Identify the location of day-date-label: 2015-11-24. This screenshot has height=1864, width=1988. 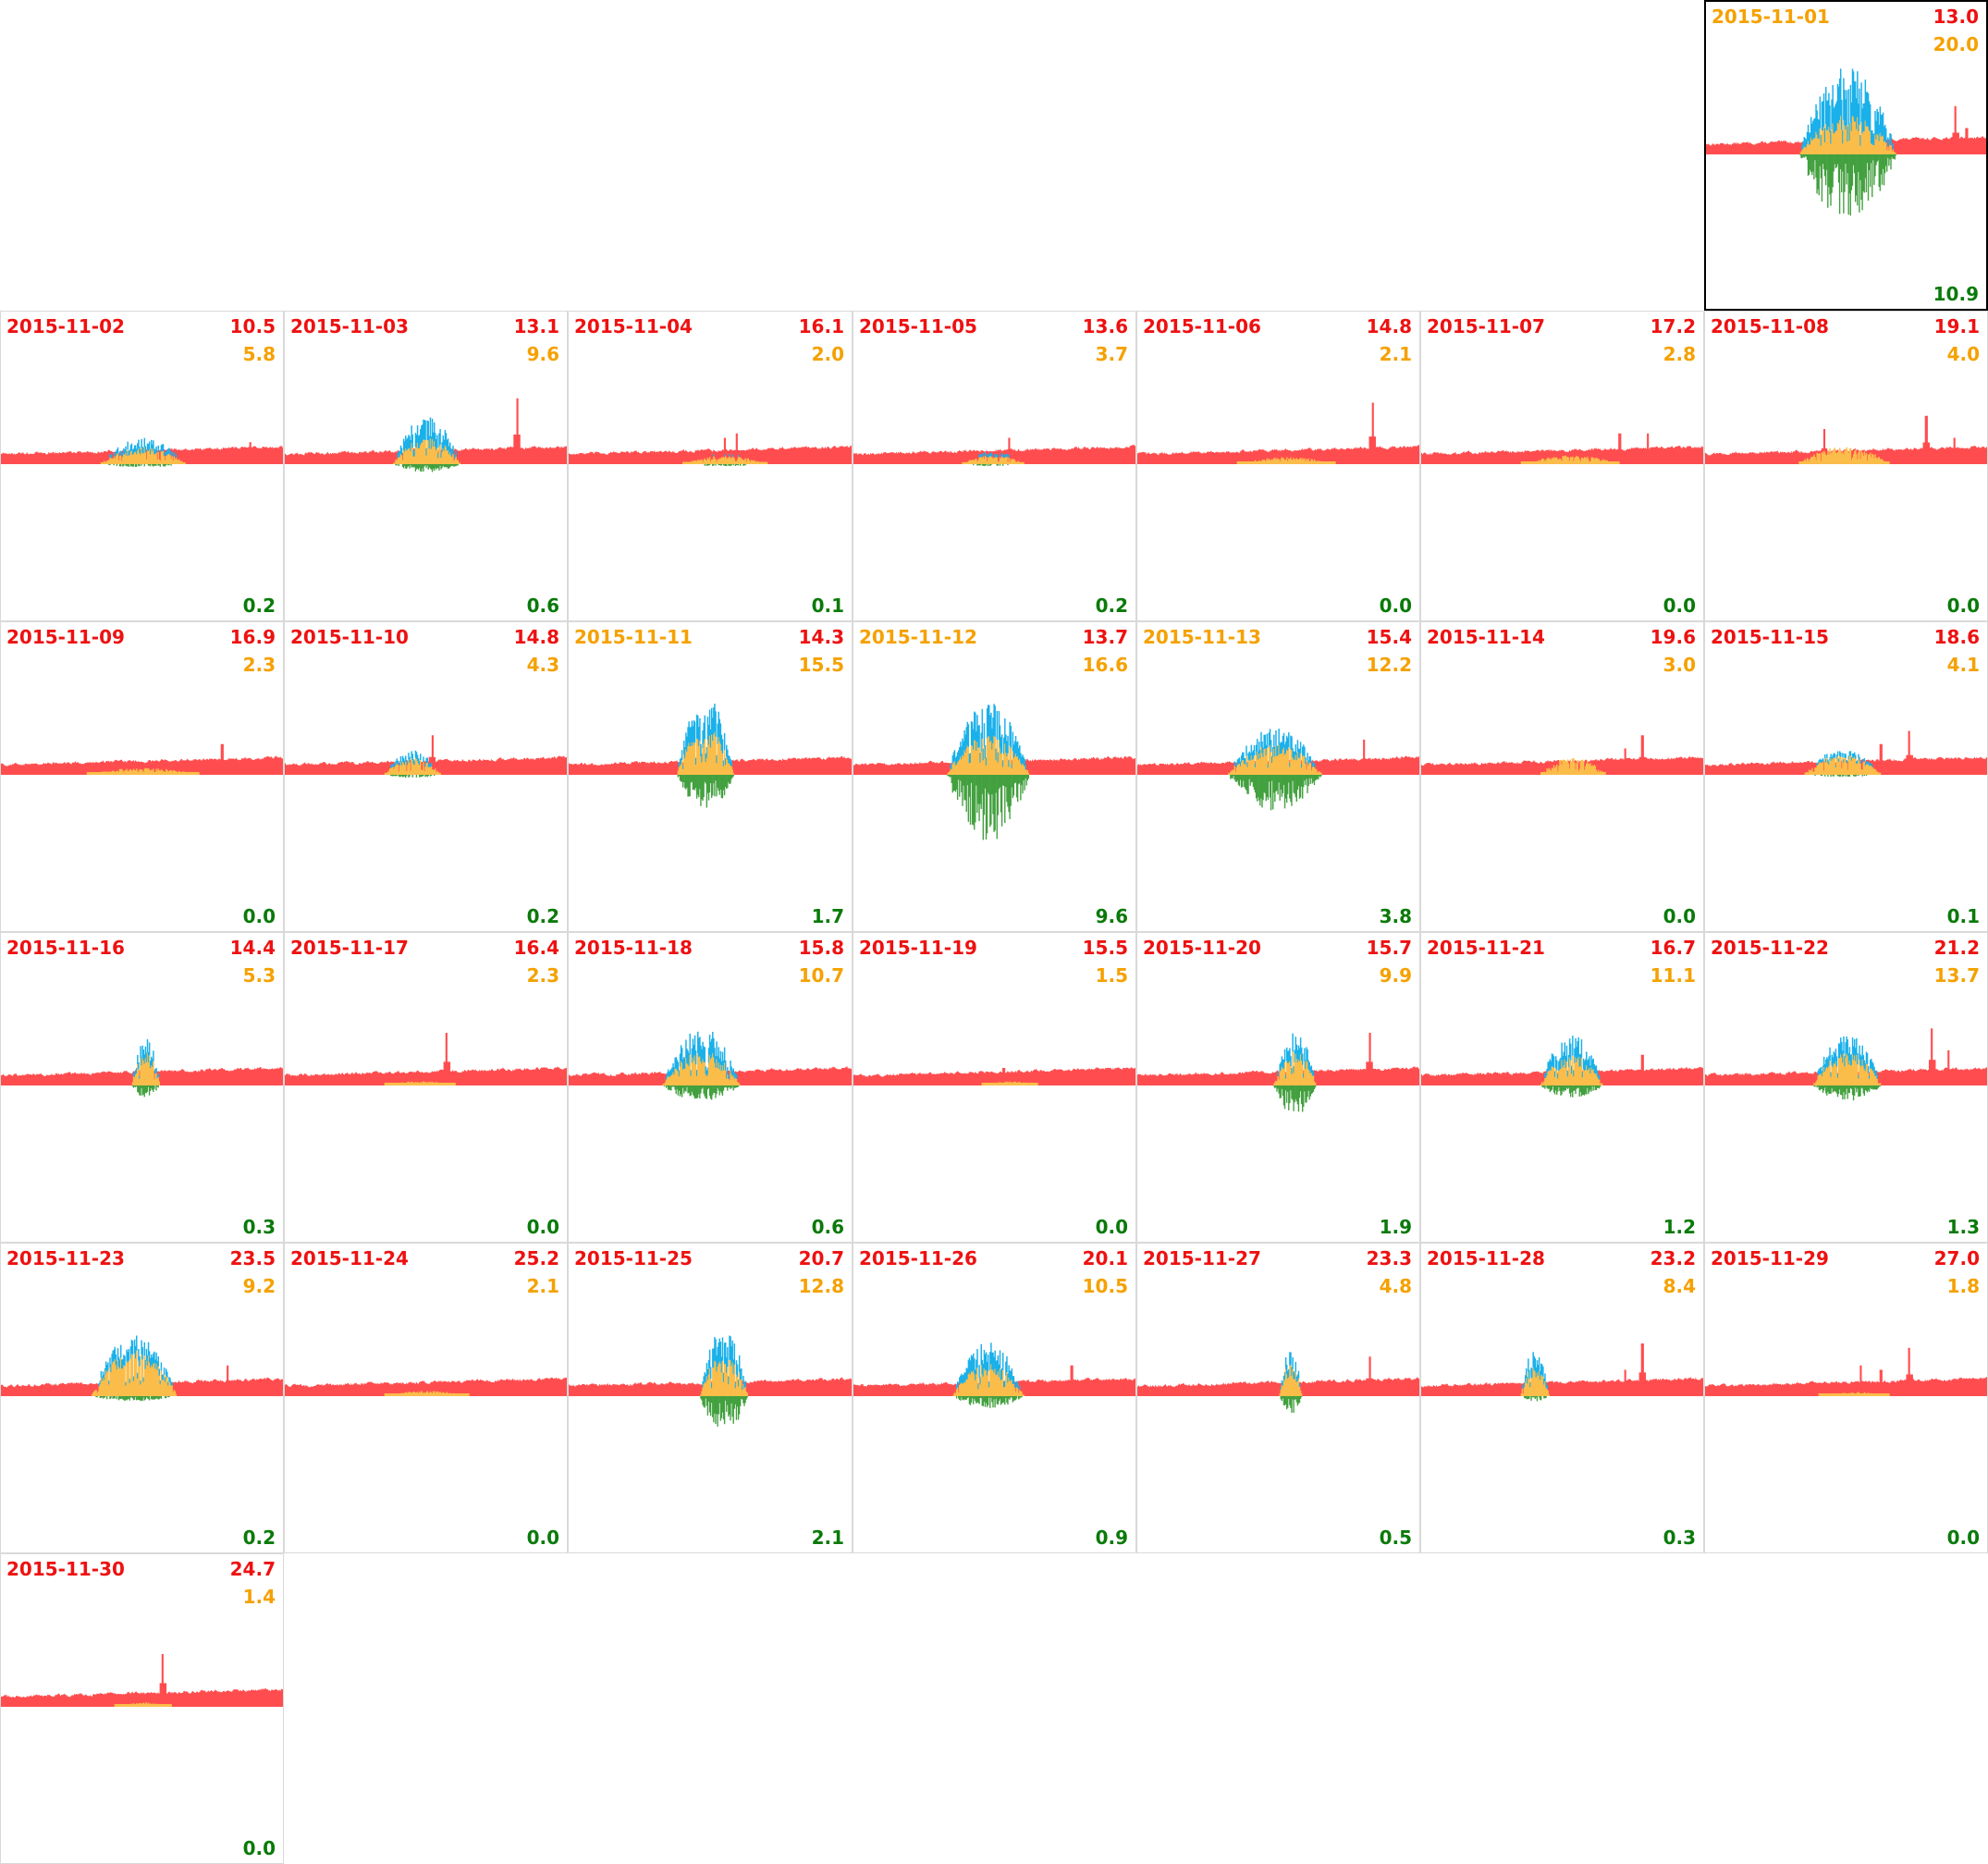
(349, 1258).